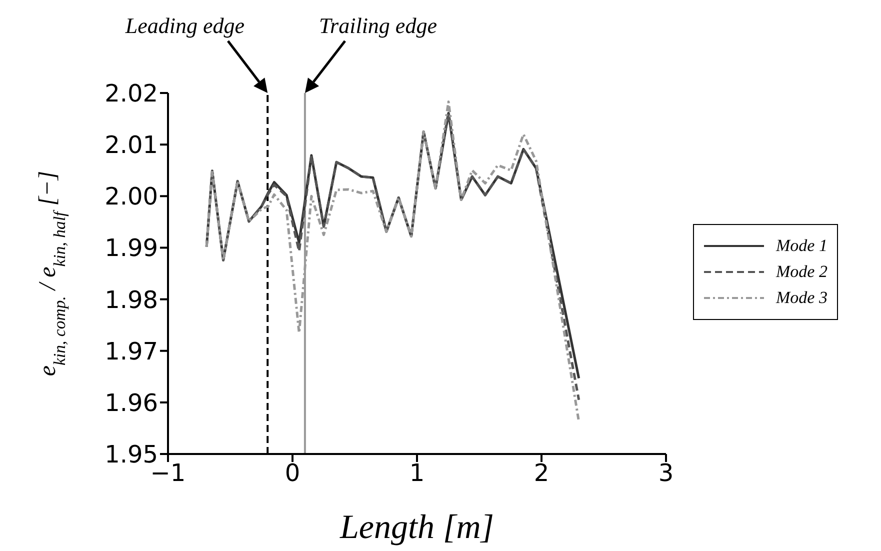 The width and height of the screenshot is (881, 551). I want to click on y-tick-label: 1.98, so click(131, 300).